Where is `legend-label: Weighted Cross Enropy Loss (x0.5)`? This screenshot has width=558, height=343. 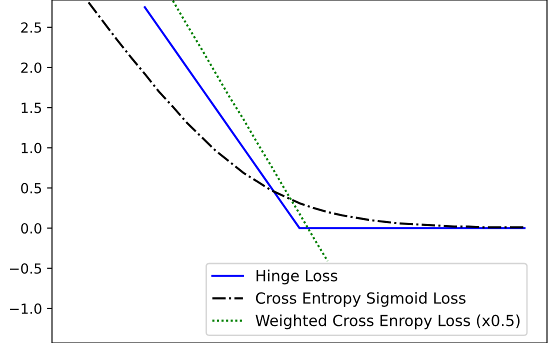 legend-label: Weighted Cross Enropy Loss (x0.5) is located at coordinates (388, 322).